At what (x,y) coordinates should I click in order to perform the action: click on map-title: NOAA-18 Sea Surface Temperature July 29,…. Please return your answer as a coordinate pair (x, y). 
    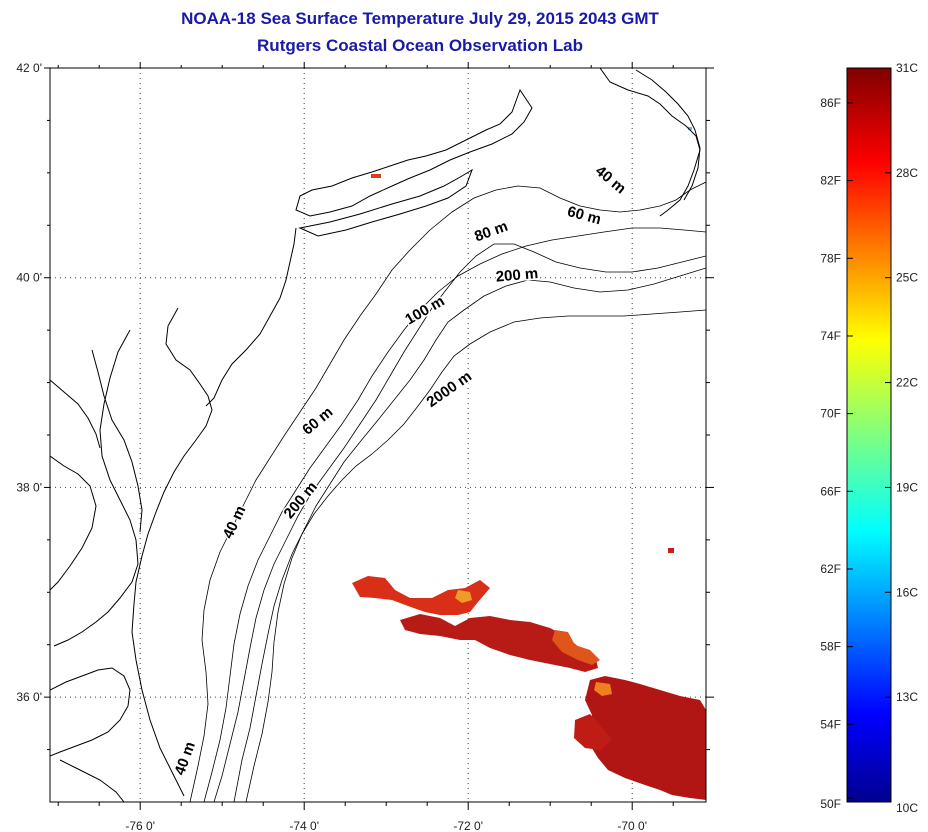
    Looking at the image, I should click on (420, 18).